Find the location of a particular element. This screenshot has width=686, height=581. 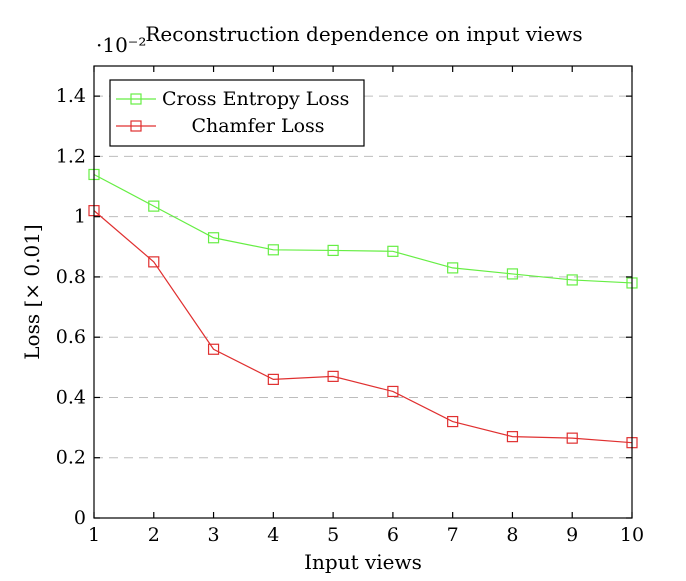

chart-title: Reconstruction dependence on input views is located at coordinates (363, 34).